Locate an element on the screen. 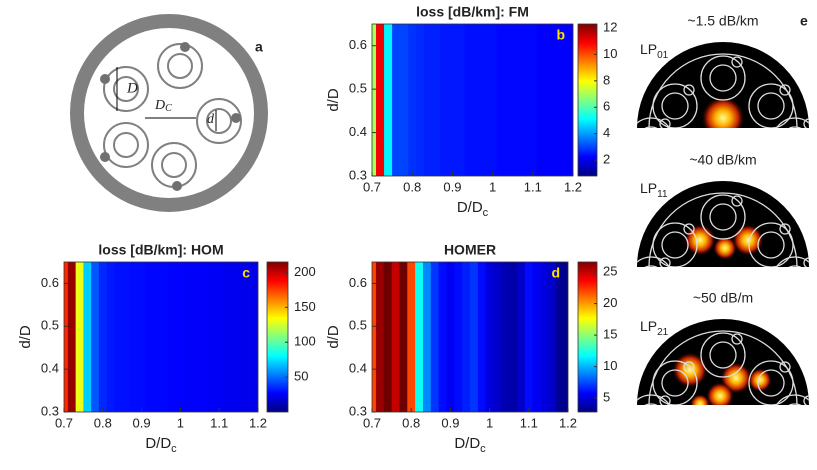 The height and width of the screenshot is (470, 817). mode-name-sub: 01 is located at coordinates (663, 55).